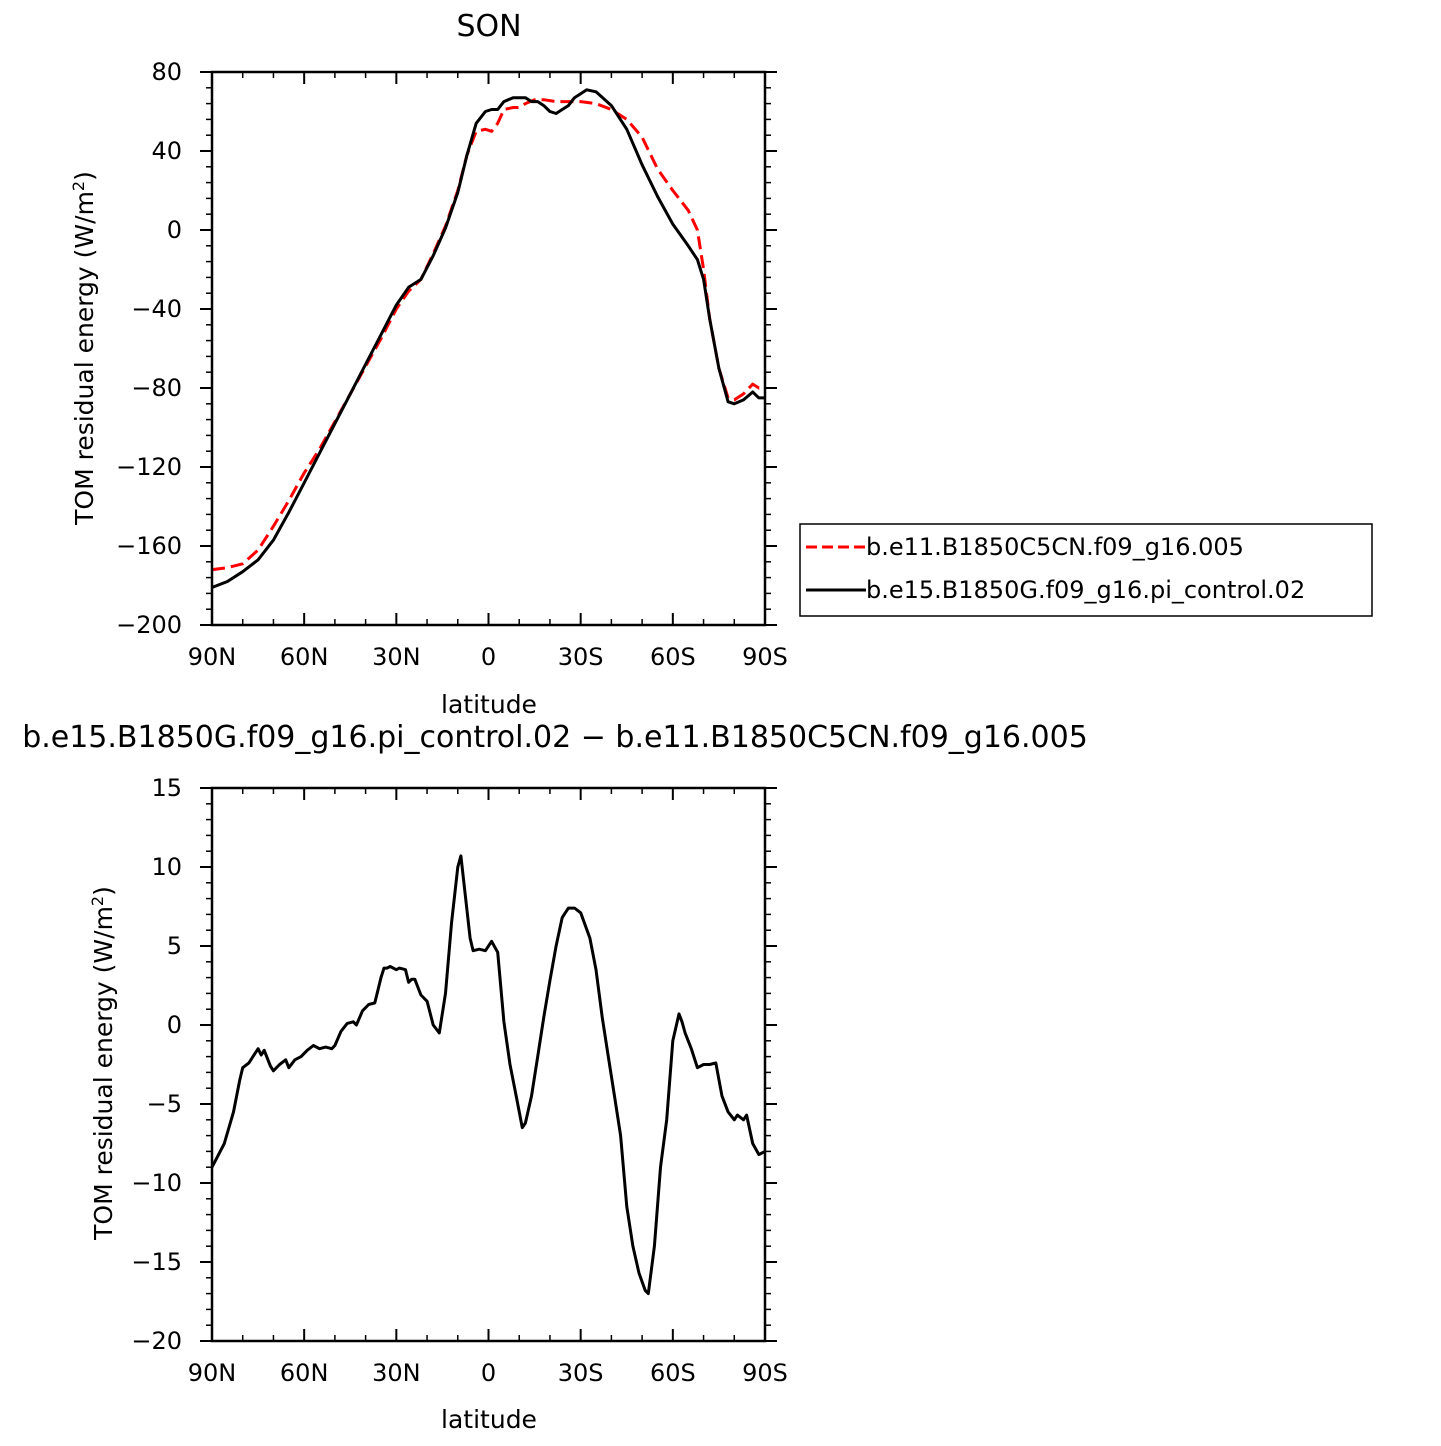  Describe the element at coordinates (673, 1373) in the screenshot. I see `bottom-xtick-label: 60S` at that location.